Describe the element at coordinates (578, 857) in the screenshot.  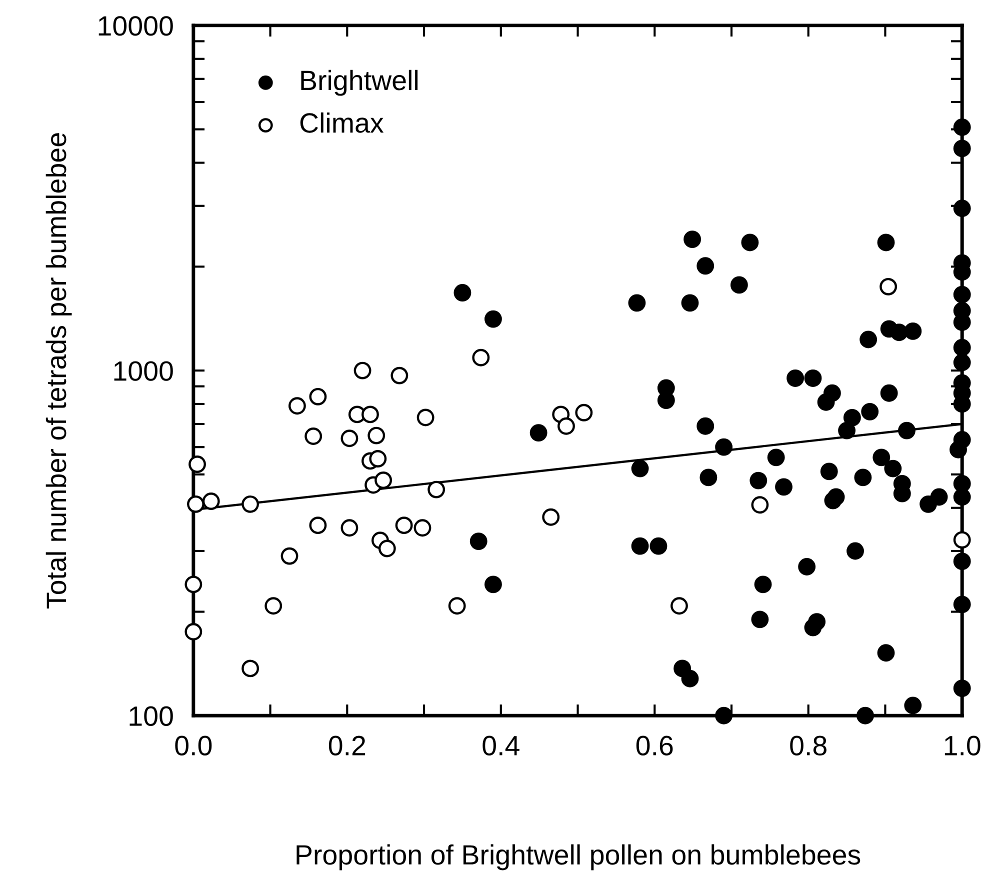
I see `x-axis-title: Proportion of Brightwell pollen on bumblebees` at that location.